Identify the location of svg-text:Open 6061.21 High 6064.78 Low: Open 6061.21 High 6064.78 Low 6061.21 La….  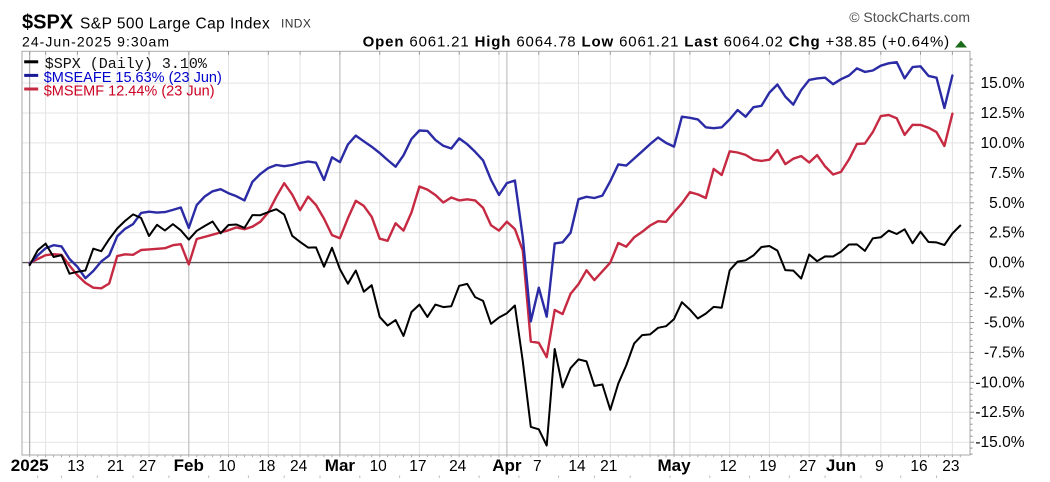
(656, 42).